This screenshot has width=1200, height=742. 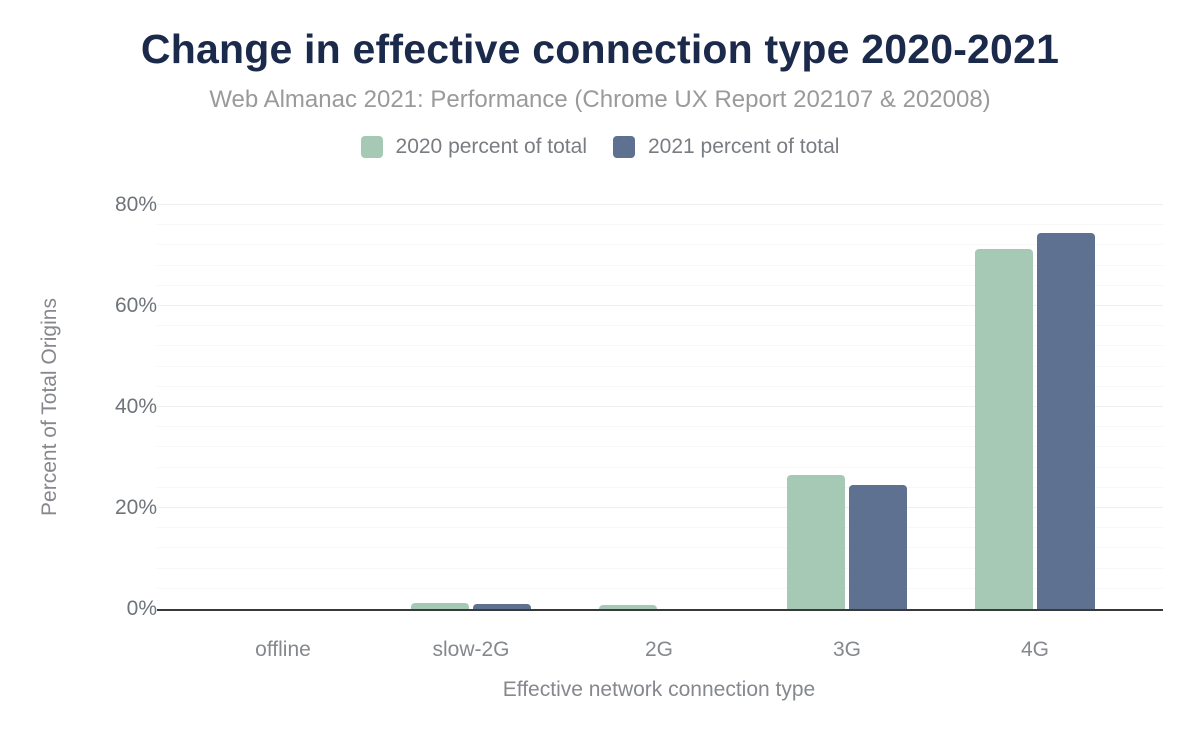 What do you see at coordinates (690, 608) in the screenshot?
I see `bar-2021-2G` at bounding box center [690, 608].